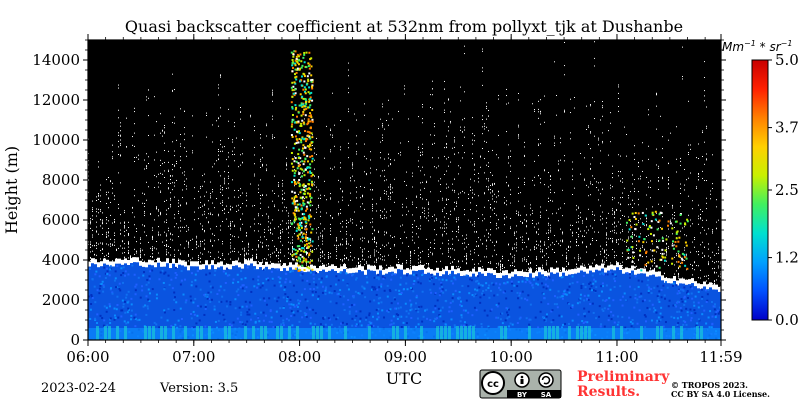  What do you see at coordinates (520, 384) in the screenshot?
I see `cc-by-sa-badge-icon: cc BY SA` at bounding box center [520, 384].